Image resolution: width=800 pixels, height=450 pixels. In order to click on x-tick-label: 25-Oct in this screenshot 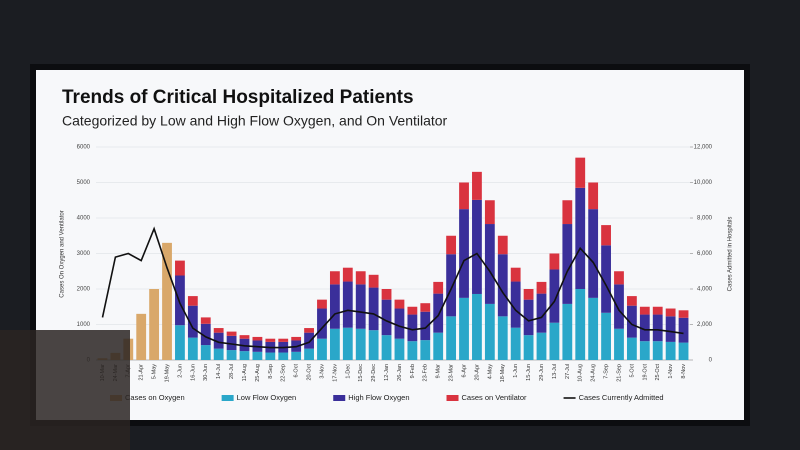, I will do `click(658, 372)`.